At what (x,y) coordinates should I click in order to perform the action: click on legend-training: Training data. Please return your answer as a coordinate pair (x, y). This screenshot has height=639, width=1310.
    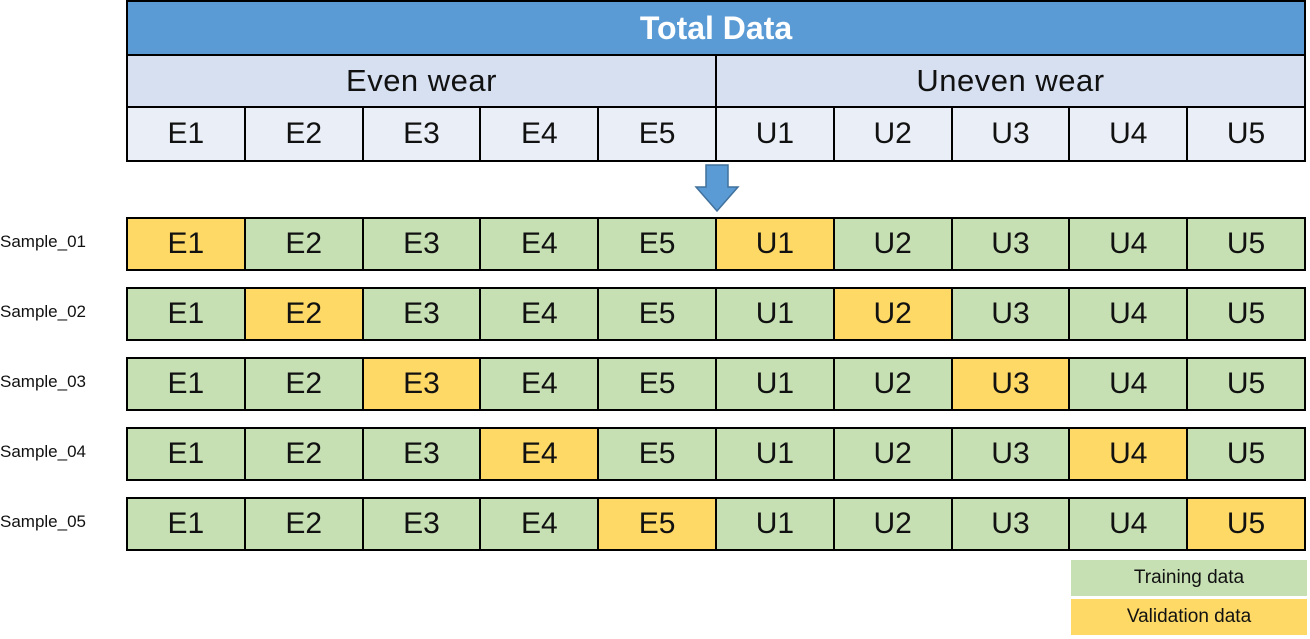
    Looking at the image, I should click on (1189, 578).